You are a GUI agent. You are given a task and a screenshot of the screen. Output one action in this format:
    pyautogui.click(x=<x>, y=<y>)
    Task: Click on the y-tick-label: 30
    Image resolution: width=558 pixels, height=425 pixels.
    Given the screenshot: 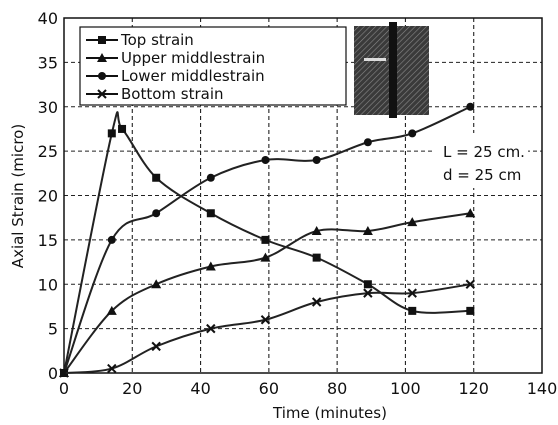 What is the action you would take?
    pyautogui.click(x=48, y=107)
    